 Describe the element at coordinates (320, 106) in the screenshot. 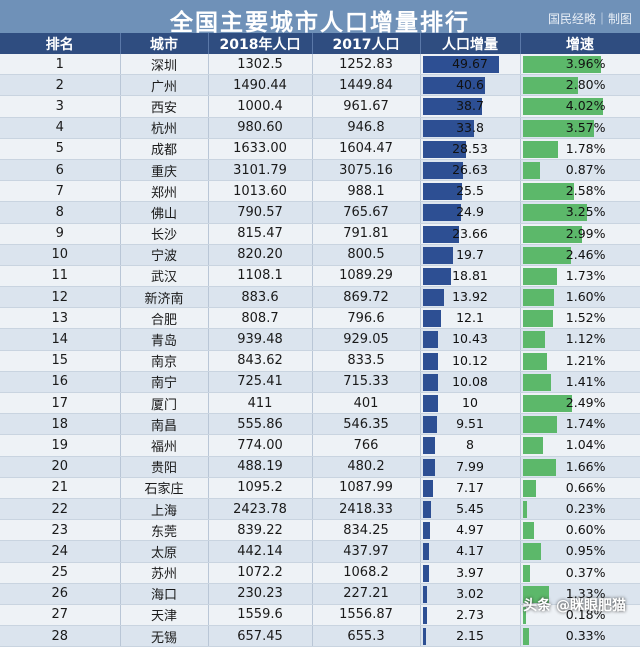

I see `table-row: 3 西安 1000.4 961.67 38.7 4.02%` at that location.